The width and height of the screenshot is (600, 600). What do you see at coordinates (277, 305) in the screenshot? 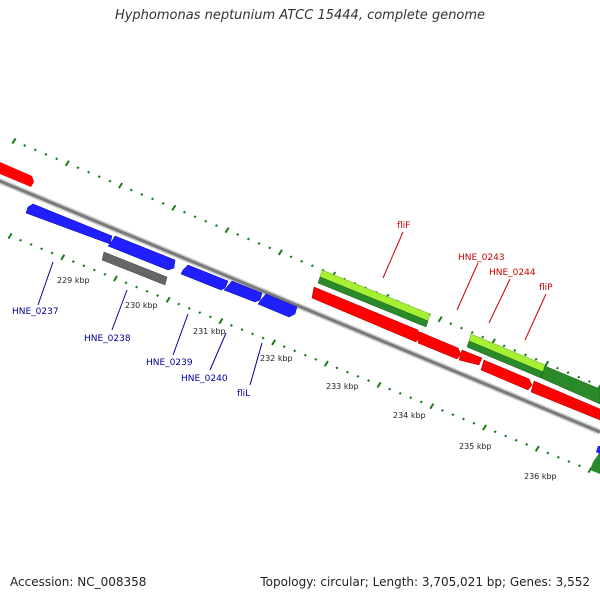
I see `gene-flil` at bounding box center [277, 305].